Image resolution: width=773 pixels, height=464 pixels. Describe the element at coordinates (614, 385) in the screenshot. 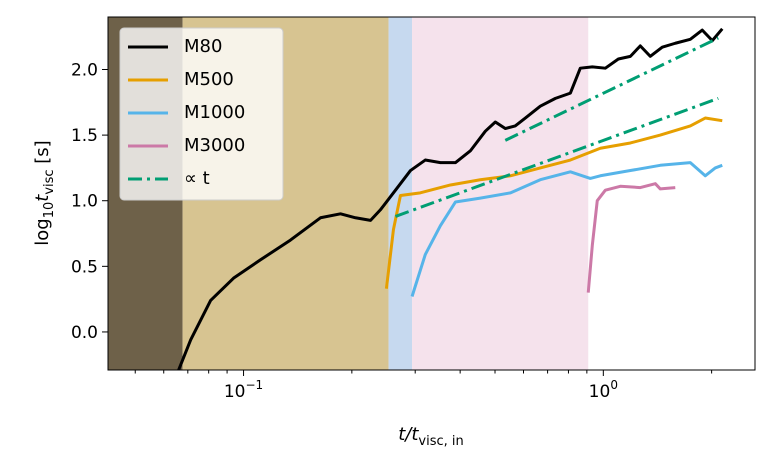

I see `x-tick-exponent: 0` at that location.